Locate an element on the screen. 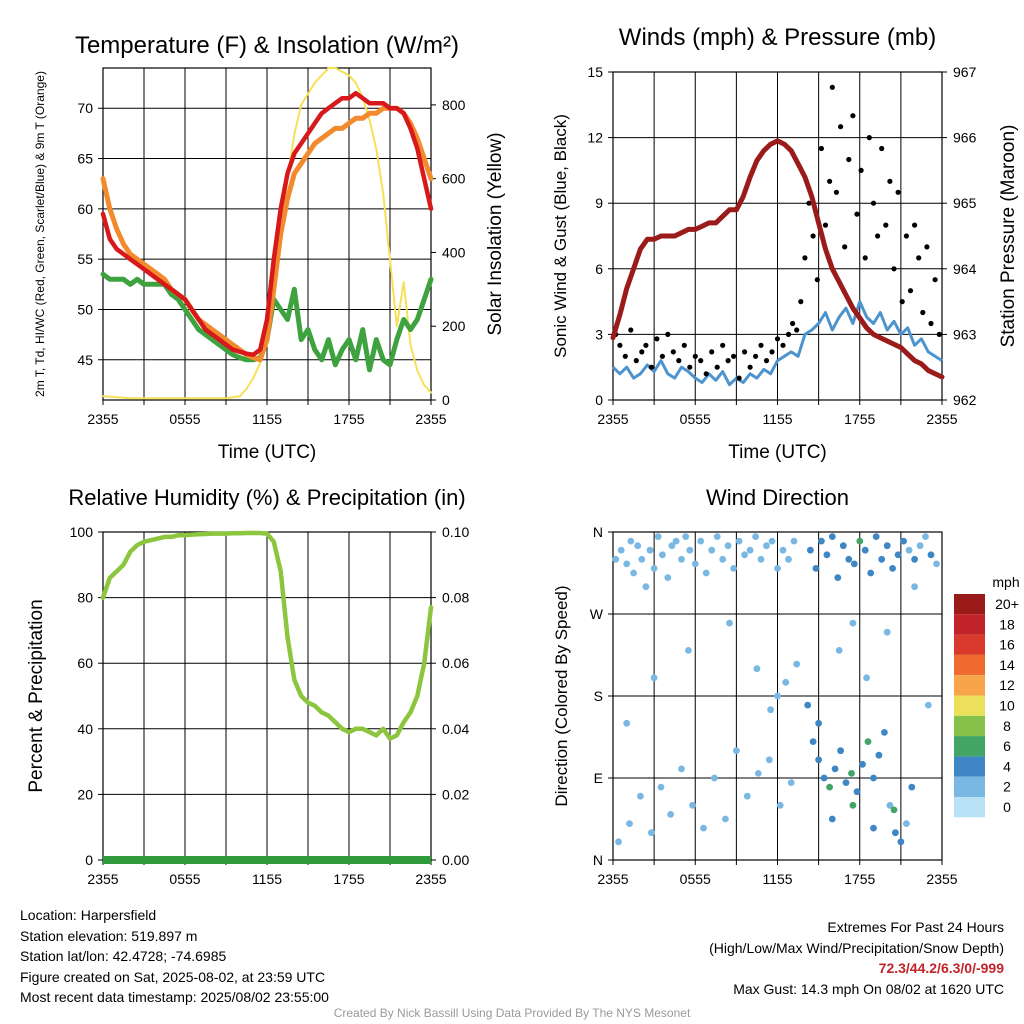  wind-direction-plot-frame is located at coordinates (777, 696).